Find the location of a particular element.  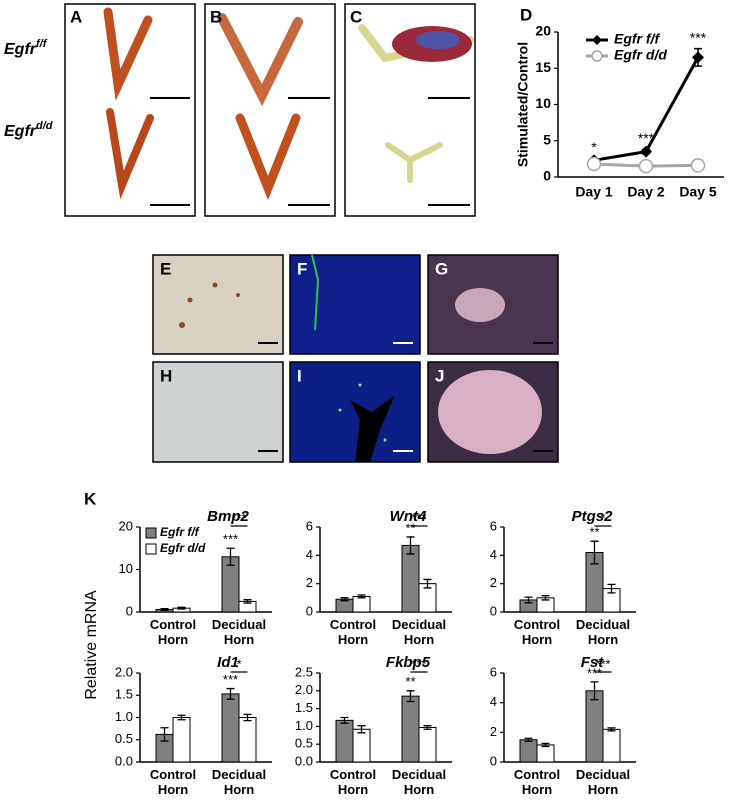

genotype-label: Egfrf/f is located at coordinates (26, 48).